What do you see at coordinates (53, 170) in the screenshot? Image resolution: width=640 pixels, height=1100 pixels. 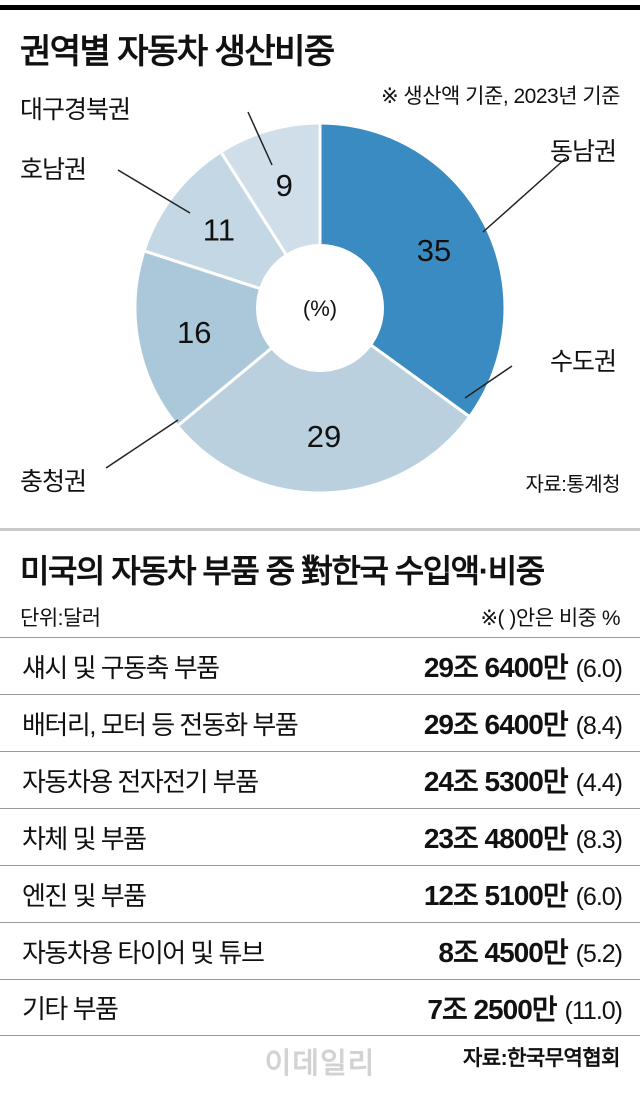 I see `region-label-honam: 호남권` at bounding box center [53, 170].